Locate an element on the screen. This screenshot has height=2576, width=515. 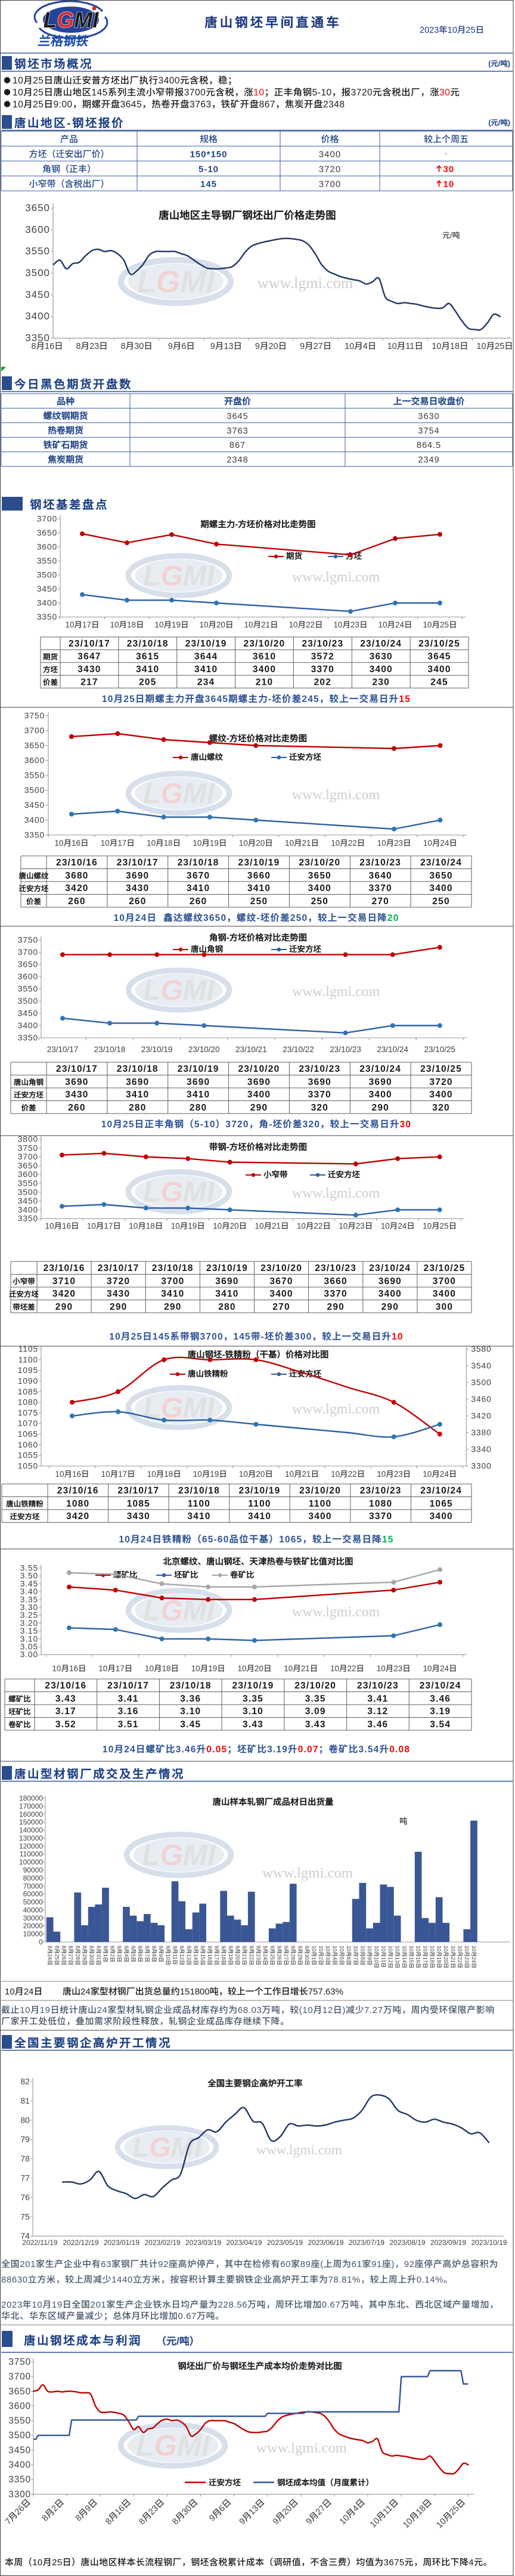
svg-text: 19 is located at coordinates (212, 1668).